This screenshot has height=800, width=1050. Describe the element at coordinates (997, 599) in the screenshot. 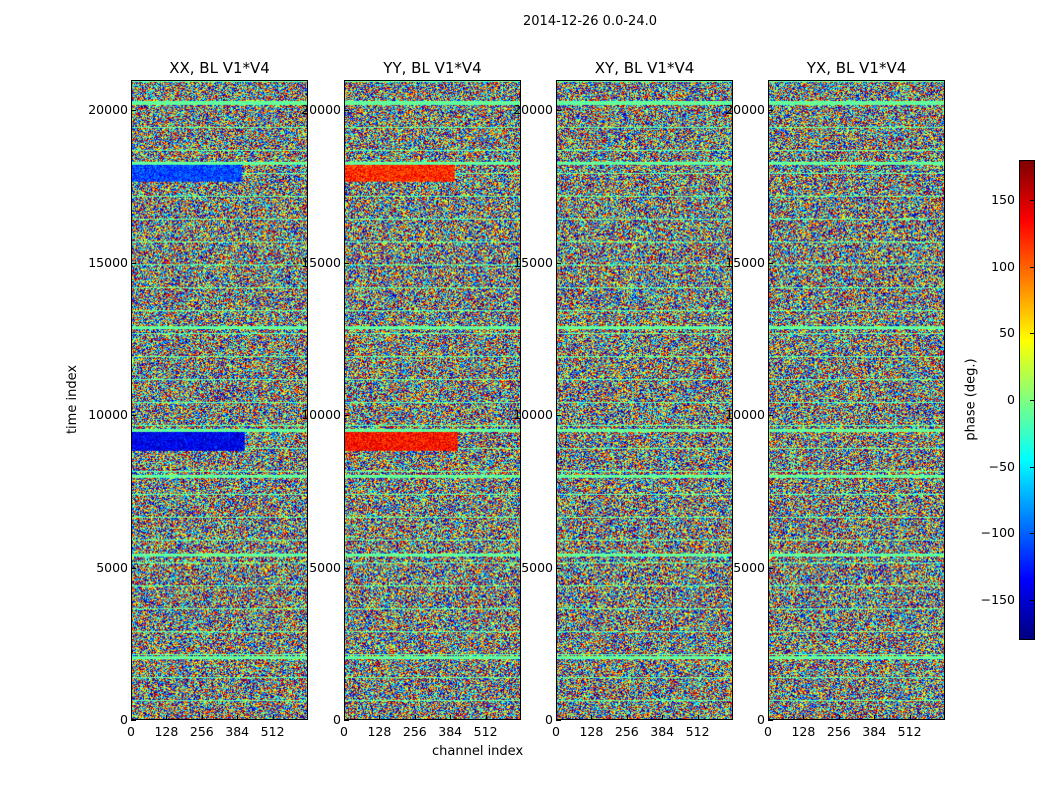

I see `colorbar-tick-label: −150` at that location.